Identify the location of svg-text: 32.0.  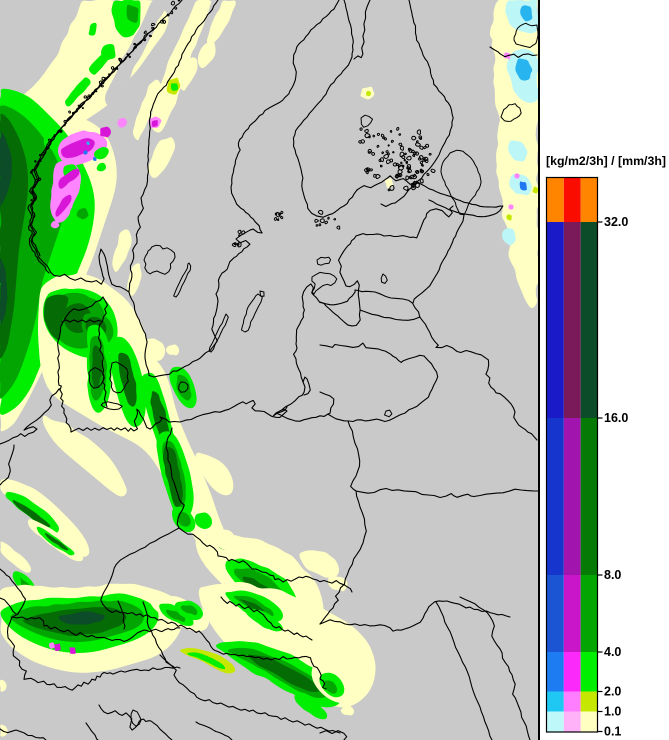
(616, 222).